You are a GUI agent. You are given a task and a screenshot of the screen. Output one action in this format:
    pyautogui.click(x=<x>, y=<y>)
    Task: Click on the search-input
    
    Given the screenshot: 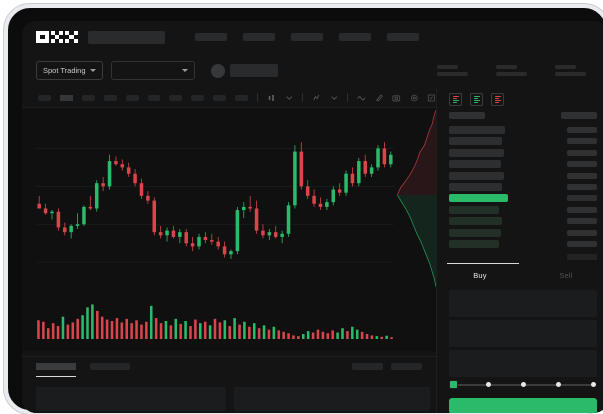 What is the action you would take?
    pyautogui.click(x=126, y=37)
    